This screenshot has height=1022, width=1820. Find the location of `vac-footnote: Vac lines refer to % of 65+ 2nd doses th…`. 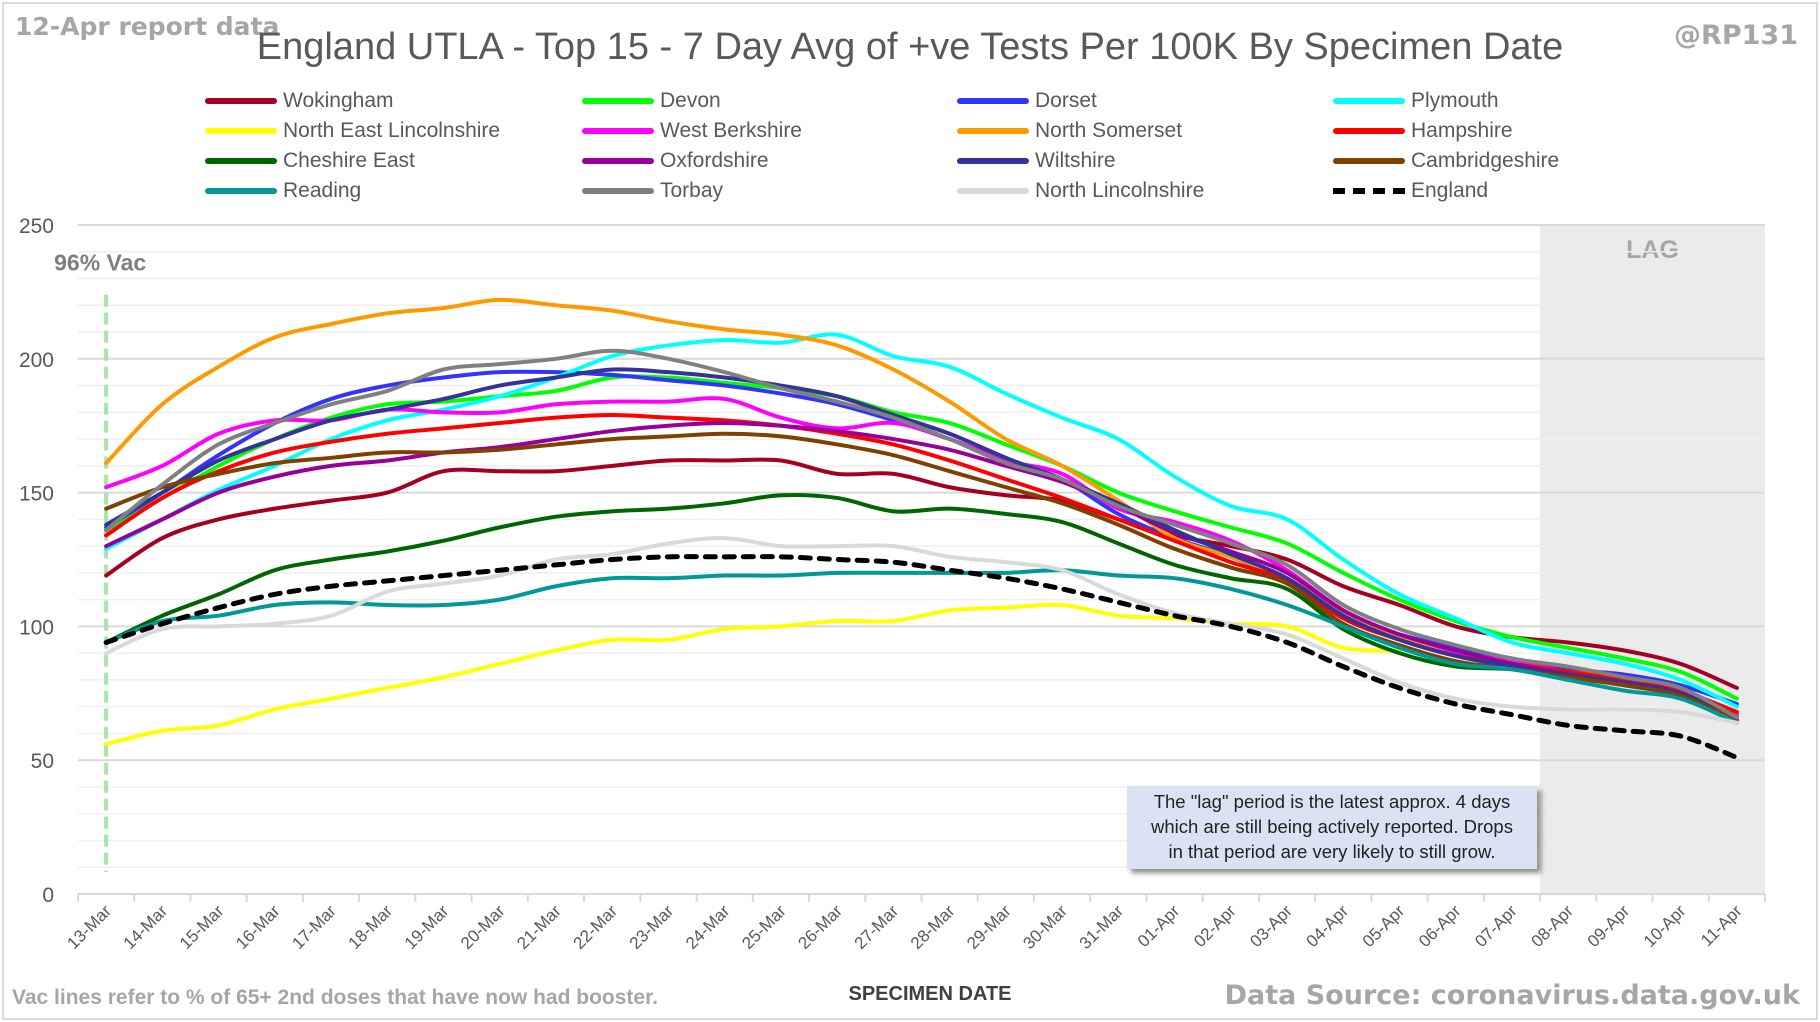

vac-footnote: Vac lines refer to % of 65+ 2nd doses th… is located at coordinates (335, 997).